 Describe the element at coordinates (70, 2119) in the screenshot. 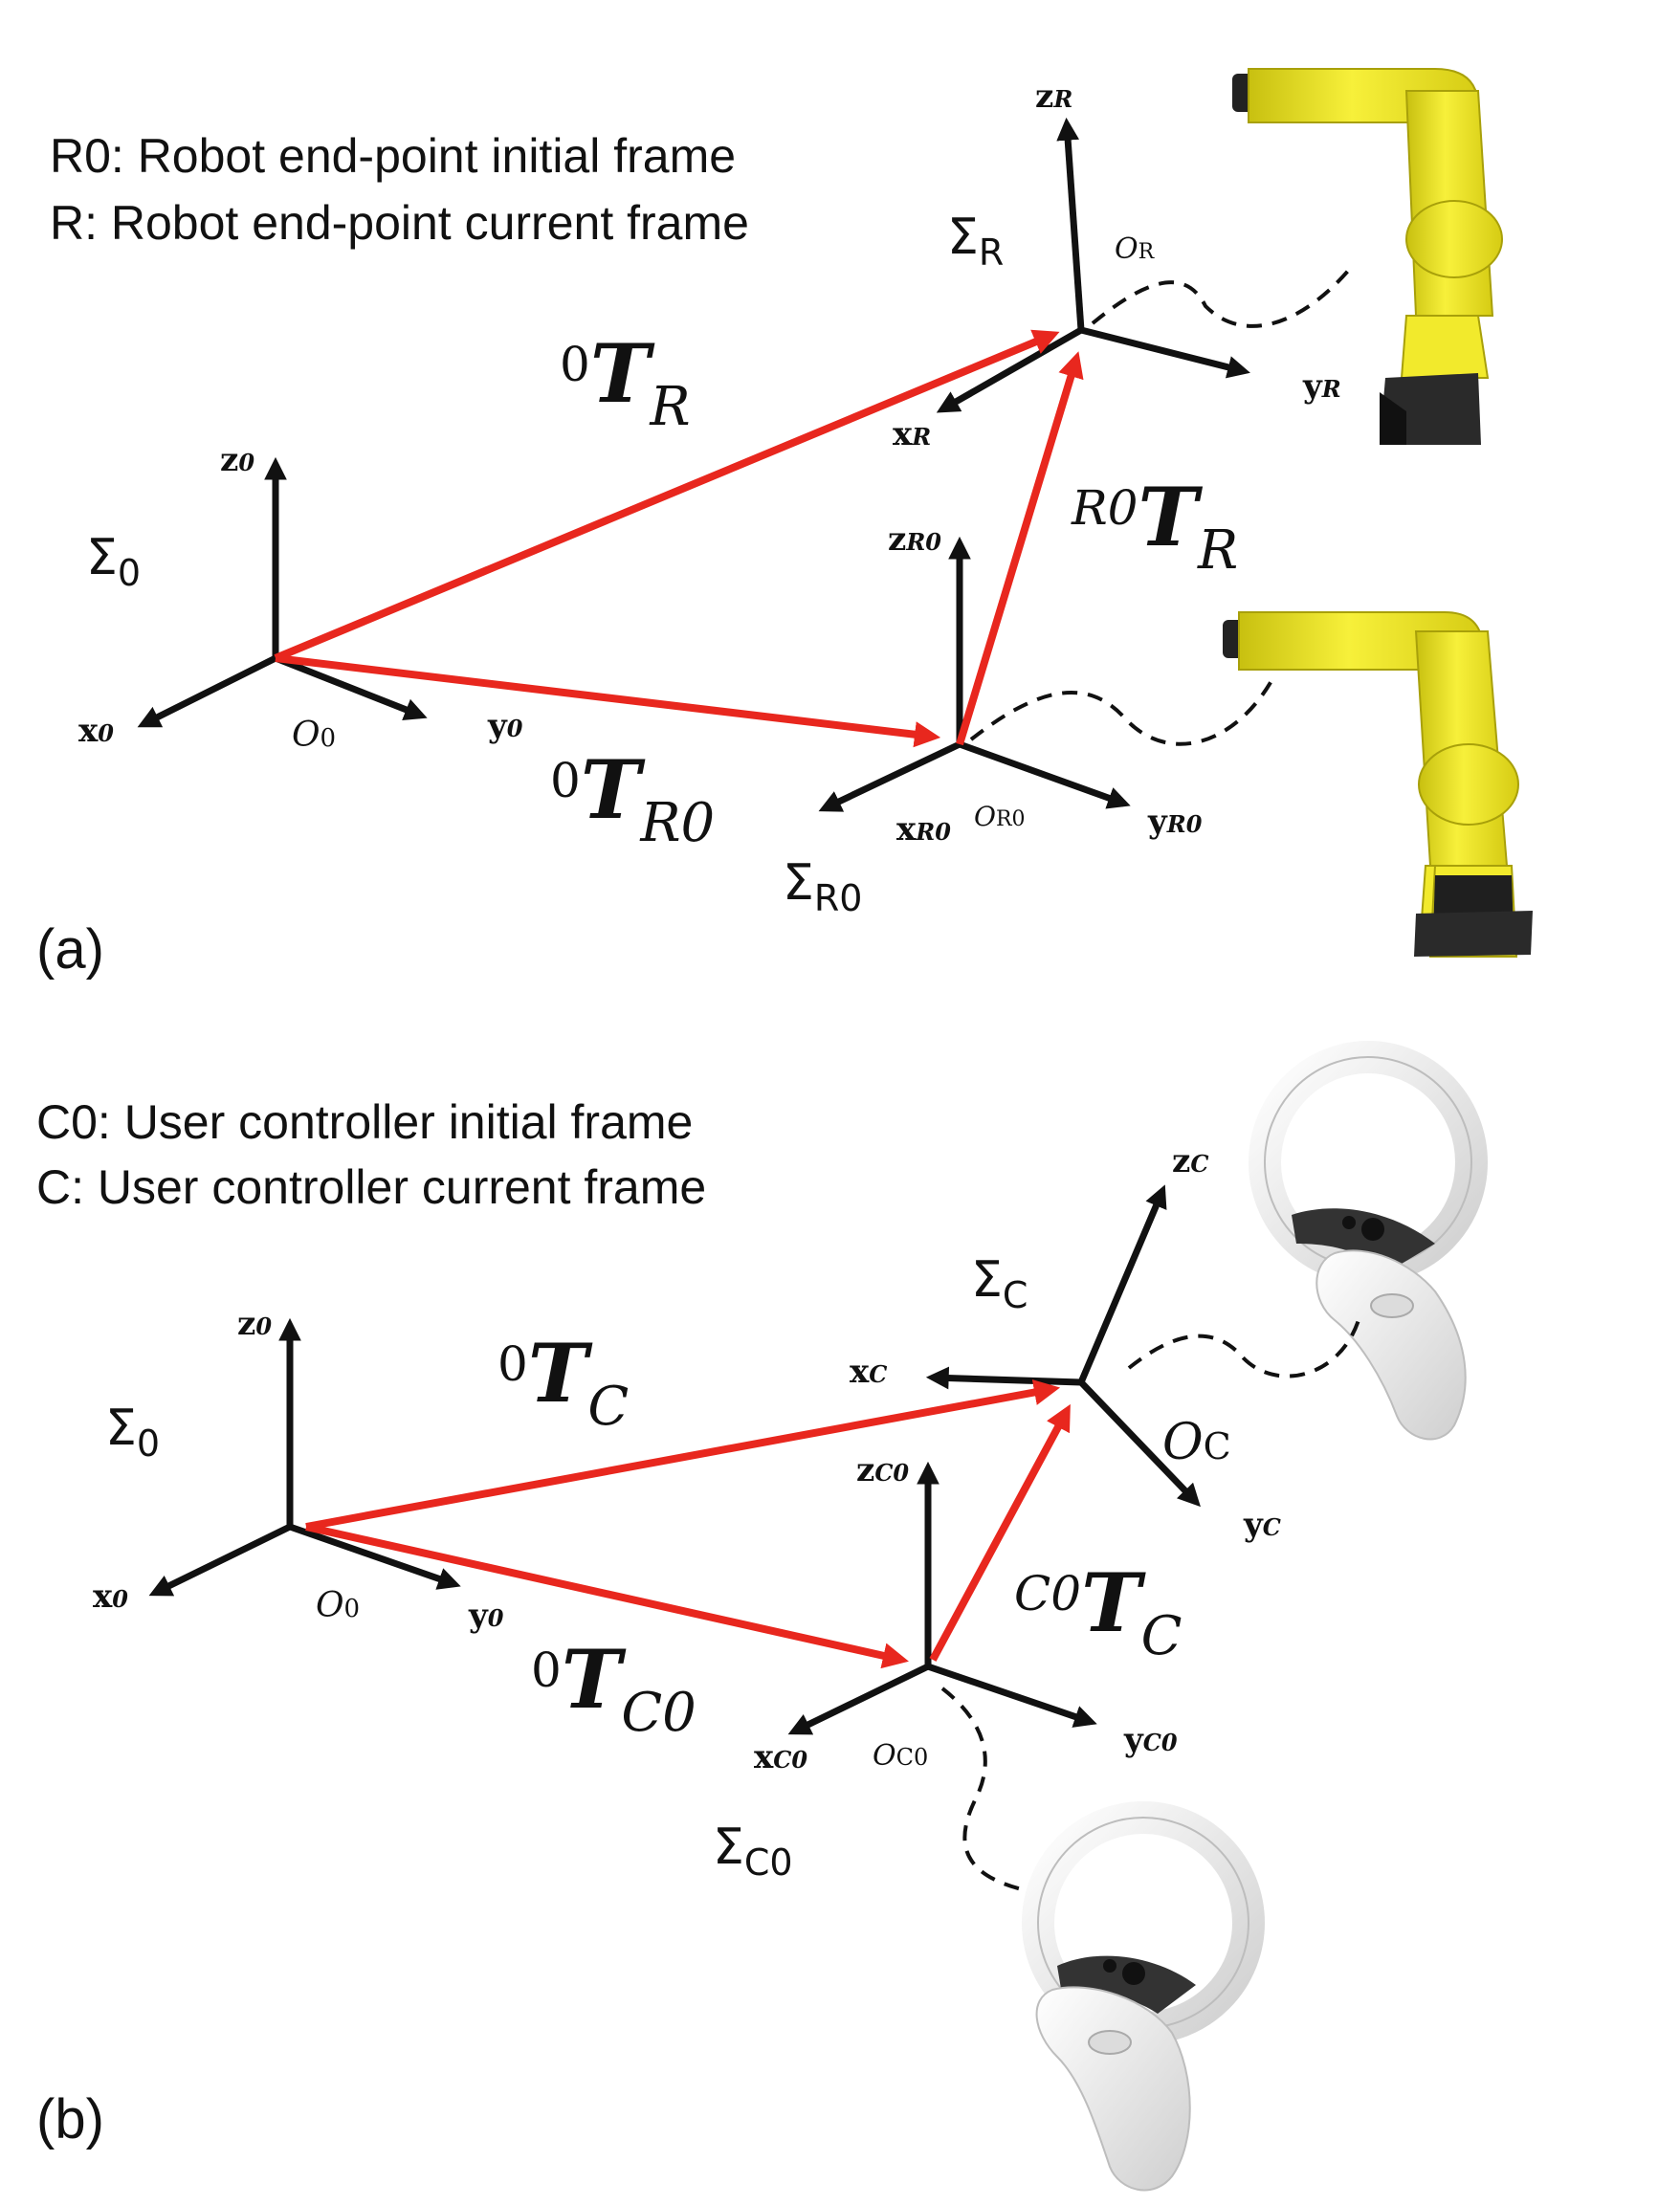

I see `panel-b-label: (b)` at that location.